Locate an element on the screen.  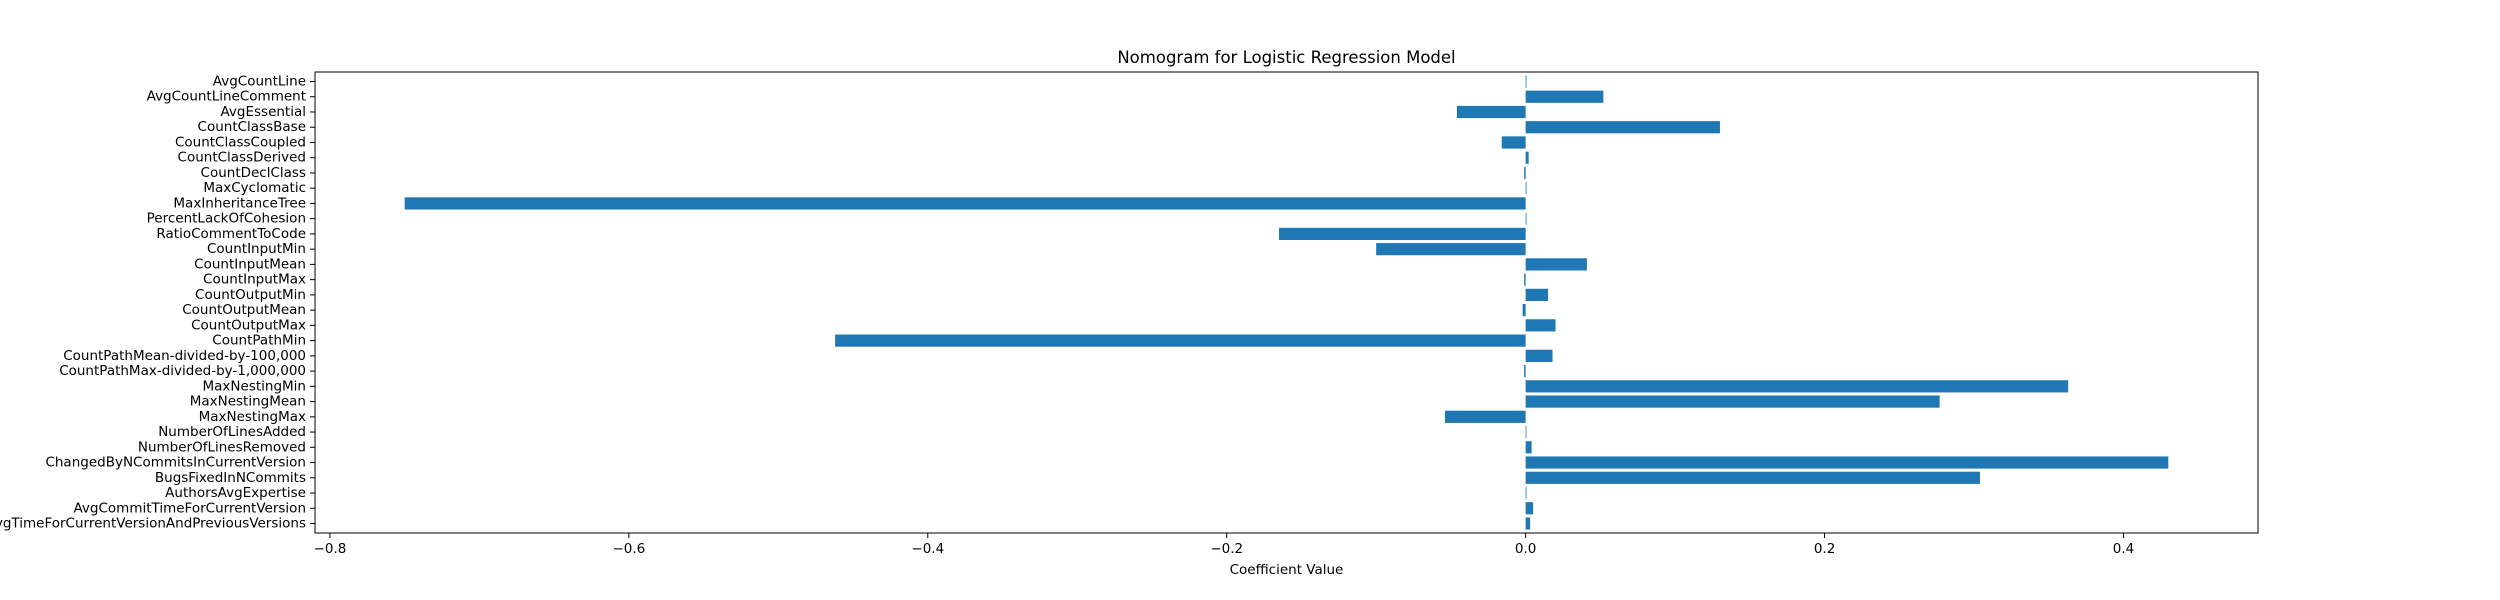
x-tick-label: 0.2 is located at coordinates (1824, 549).